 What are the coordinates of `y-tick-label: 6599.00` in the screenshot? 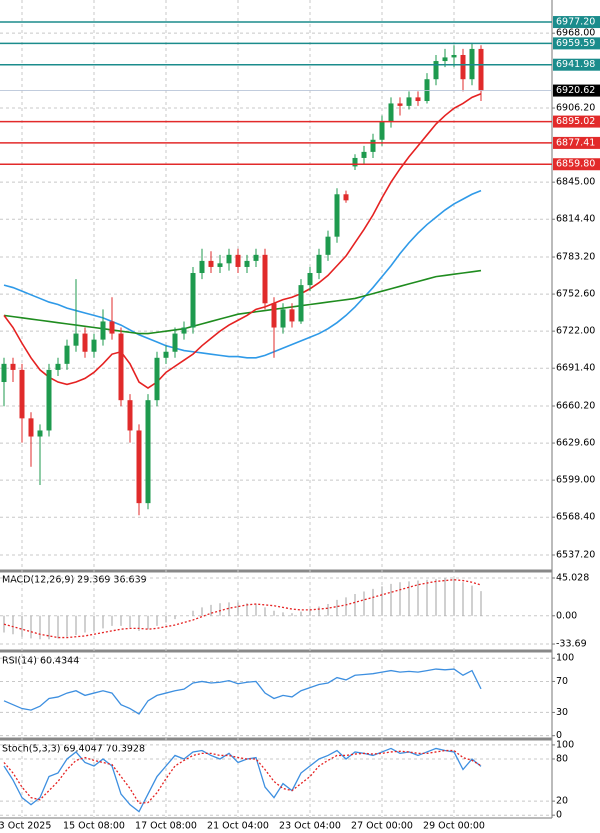 It's located at (575, 480).